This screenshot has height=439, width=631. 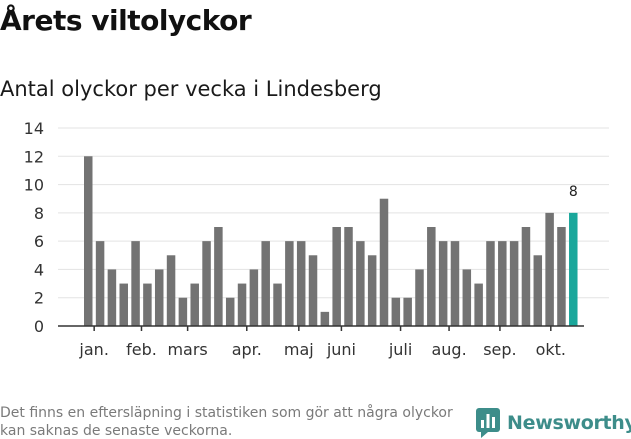 I want to click on newsworthy-logo-icon, so click(x=488, y=423).